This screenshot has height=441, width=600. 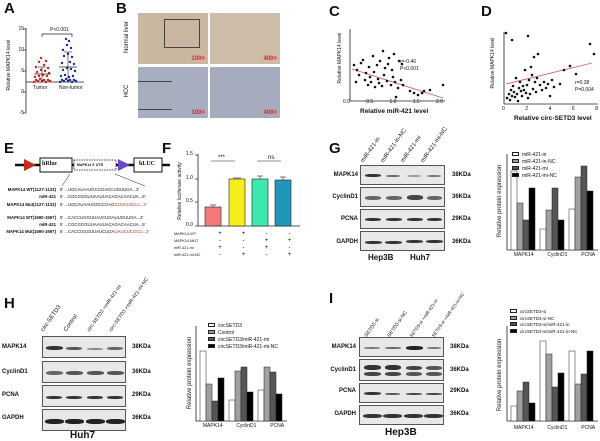 I want to click on legend-item: miR-421-mi, so click(x=534, y=169).